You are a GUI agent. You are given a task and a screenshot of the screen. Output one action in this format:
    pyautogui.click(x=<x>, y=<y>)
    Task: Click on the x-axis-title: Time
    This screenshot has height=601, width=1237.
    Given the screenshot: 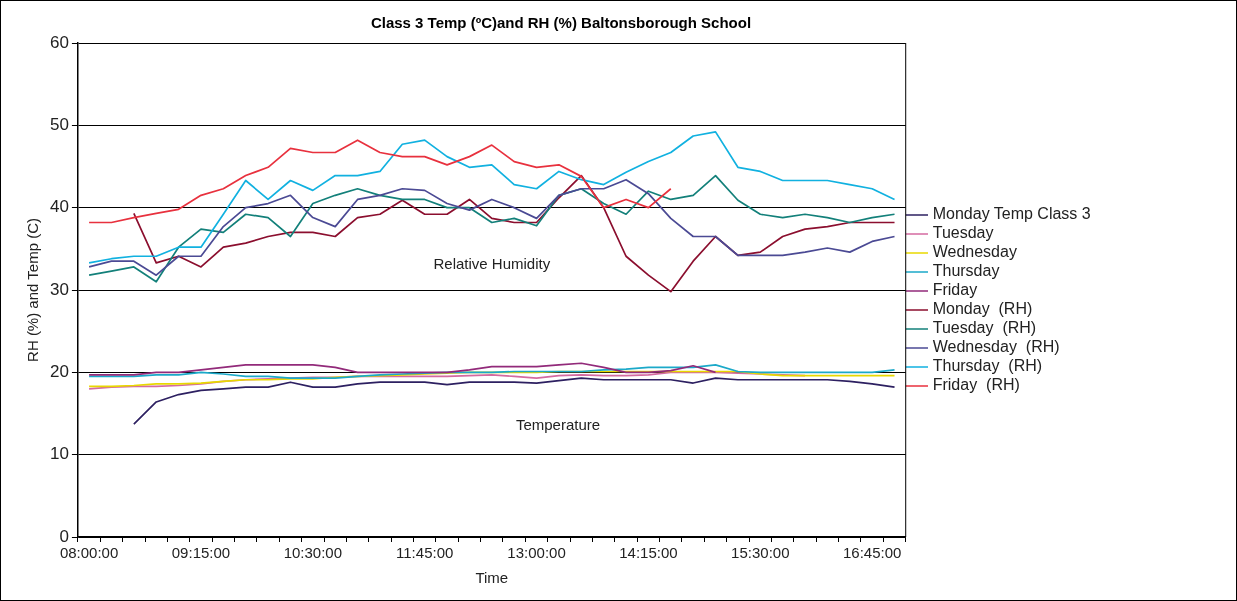 What is the action you would take?
    pyautogui.click(x=492, y=578)
    